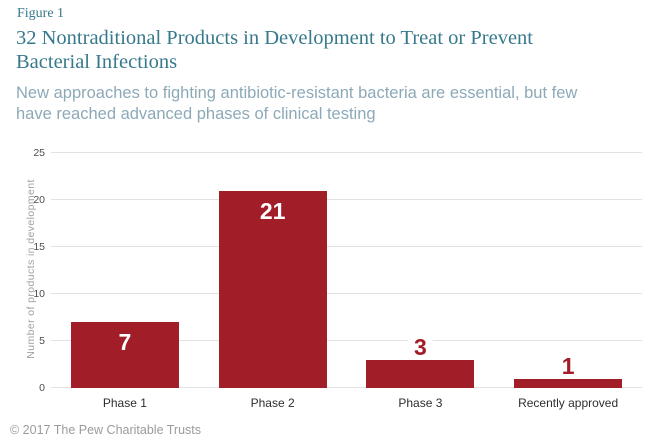  What do you see at coordinates (39, 153) in the screenshot?
I see `y-tick-label-25: 25` at bounding box center [39, 153].